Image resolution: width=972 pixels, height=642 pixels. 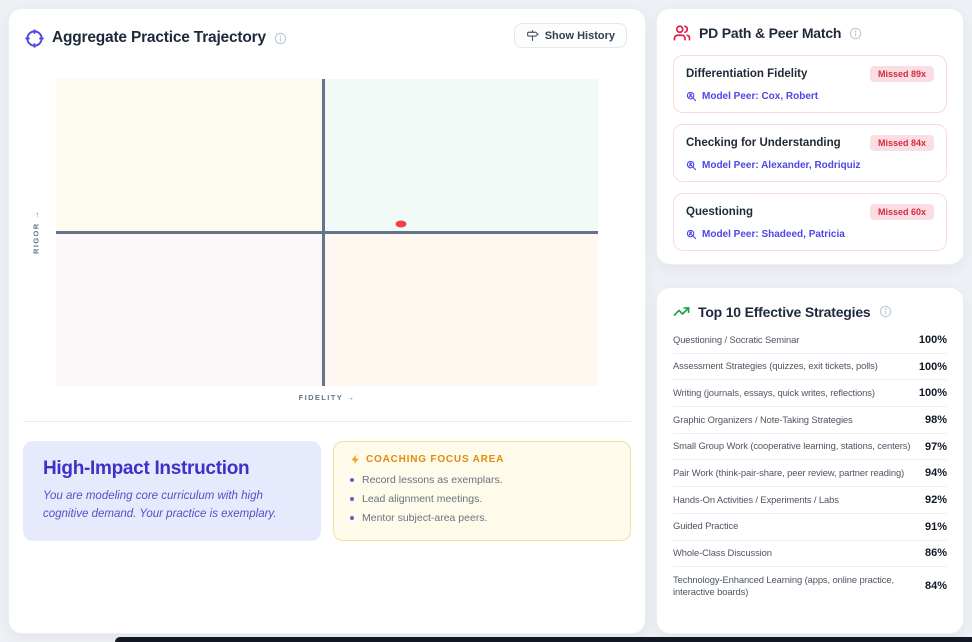 What do you see at coordinates (327, 421) in the screenshot?
I see `section-divider` at bounding box center [327, 421].